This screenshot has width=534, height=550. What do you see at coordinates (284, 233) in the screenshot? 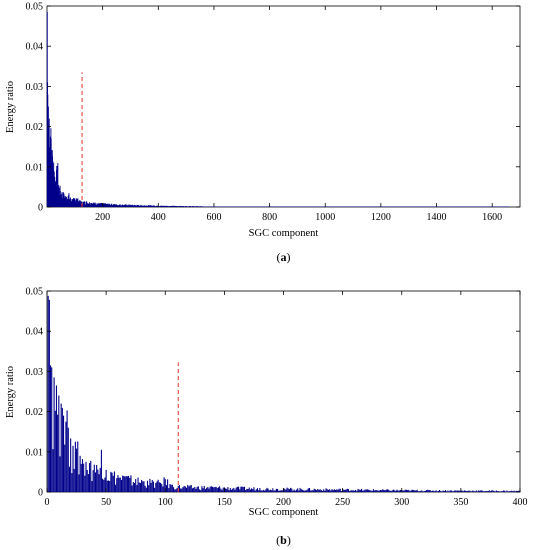
I see `x-axis-label-a: SGC component` at bounding box center [284, 233].